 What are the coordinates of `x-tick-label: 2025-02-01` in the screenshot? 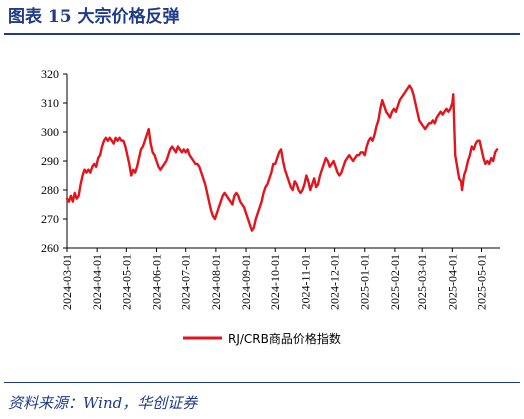 It's located at (395, 282).